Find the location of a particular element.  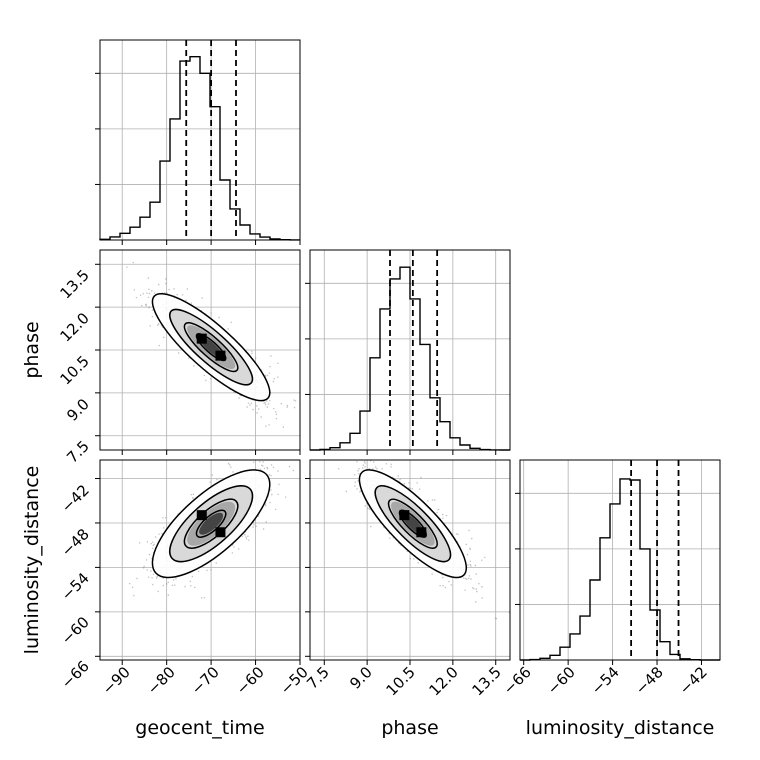

x-tick-label-geocent-time-0: −90 is located at coordinates (116, 680).